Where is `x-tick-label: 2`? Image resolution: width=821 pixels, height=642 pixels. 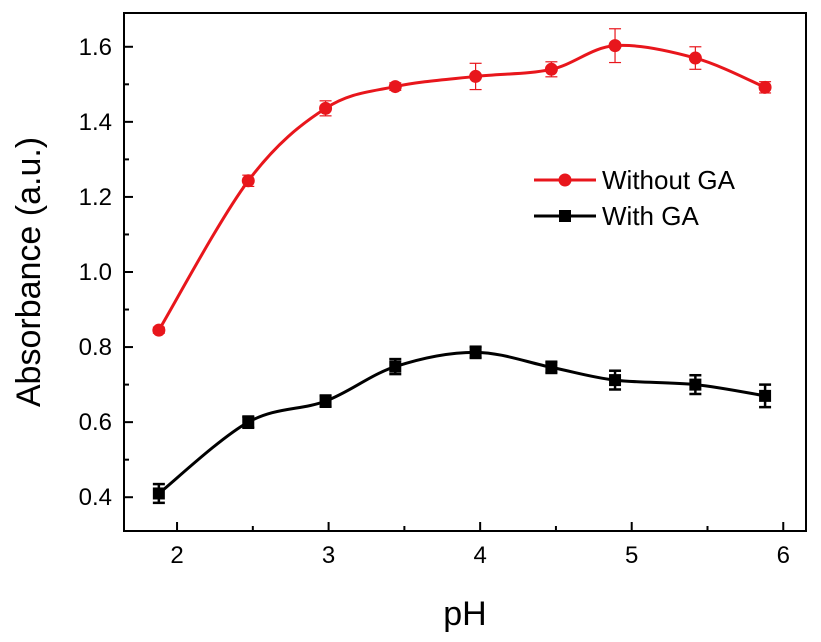
x-tick-label: 2 is located at coordinates (176, 555).